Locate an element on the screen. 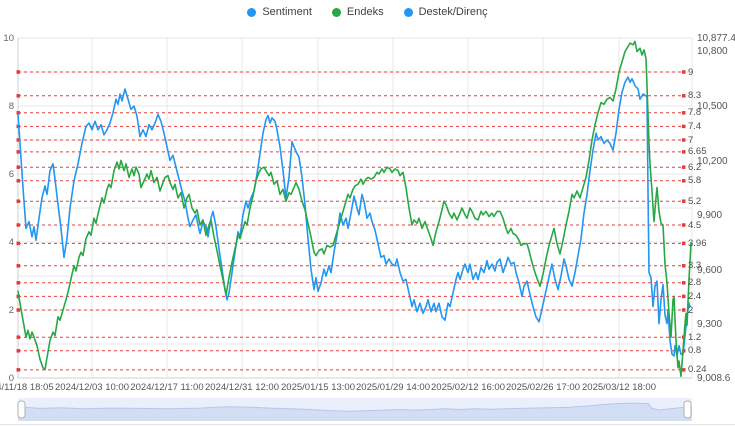 This screenshot has height=426, width=735. legend-item-destek-direnc: Destek/Direnç is located at coordinates (445, 12).